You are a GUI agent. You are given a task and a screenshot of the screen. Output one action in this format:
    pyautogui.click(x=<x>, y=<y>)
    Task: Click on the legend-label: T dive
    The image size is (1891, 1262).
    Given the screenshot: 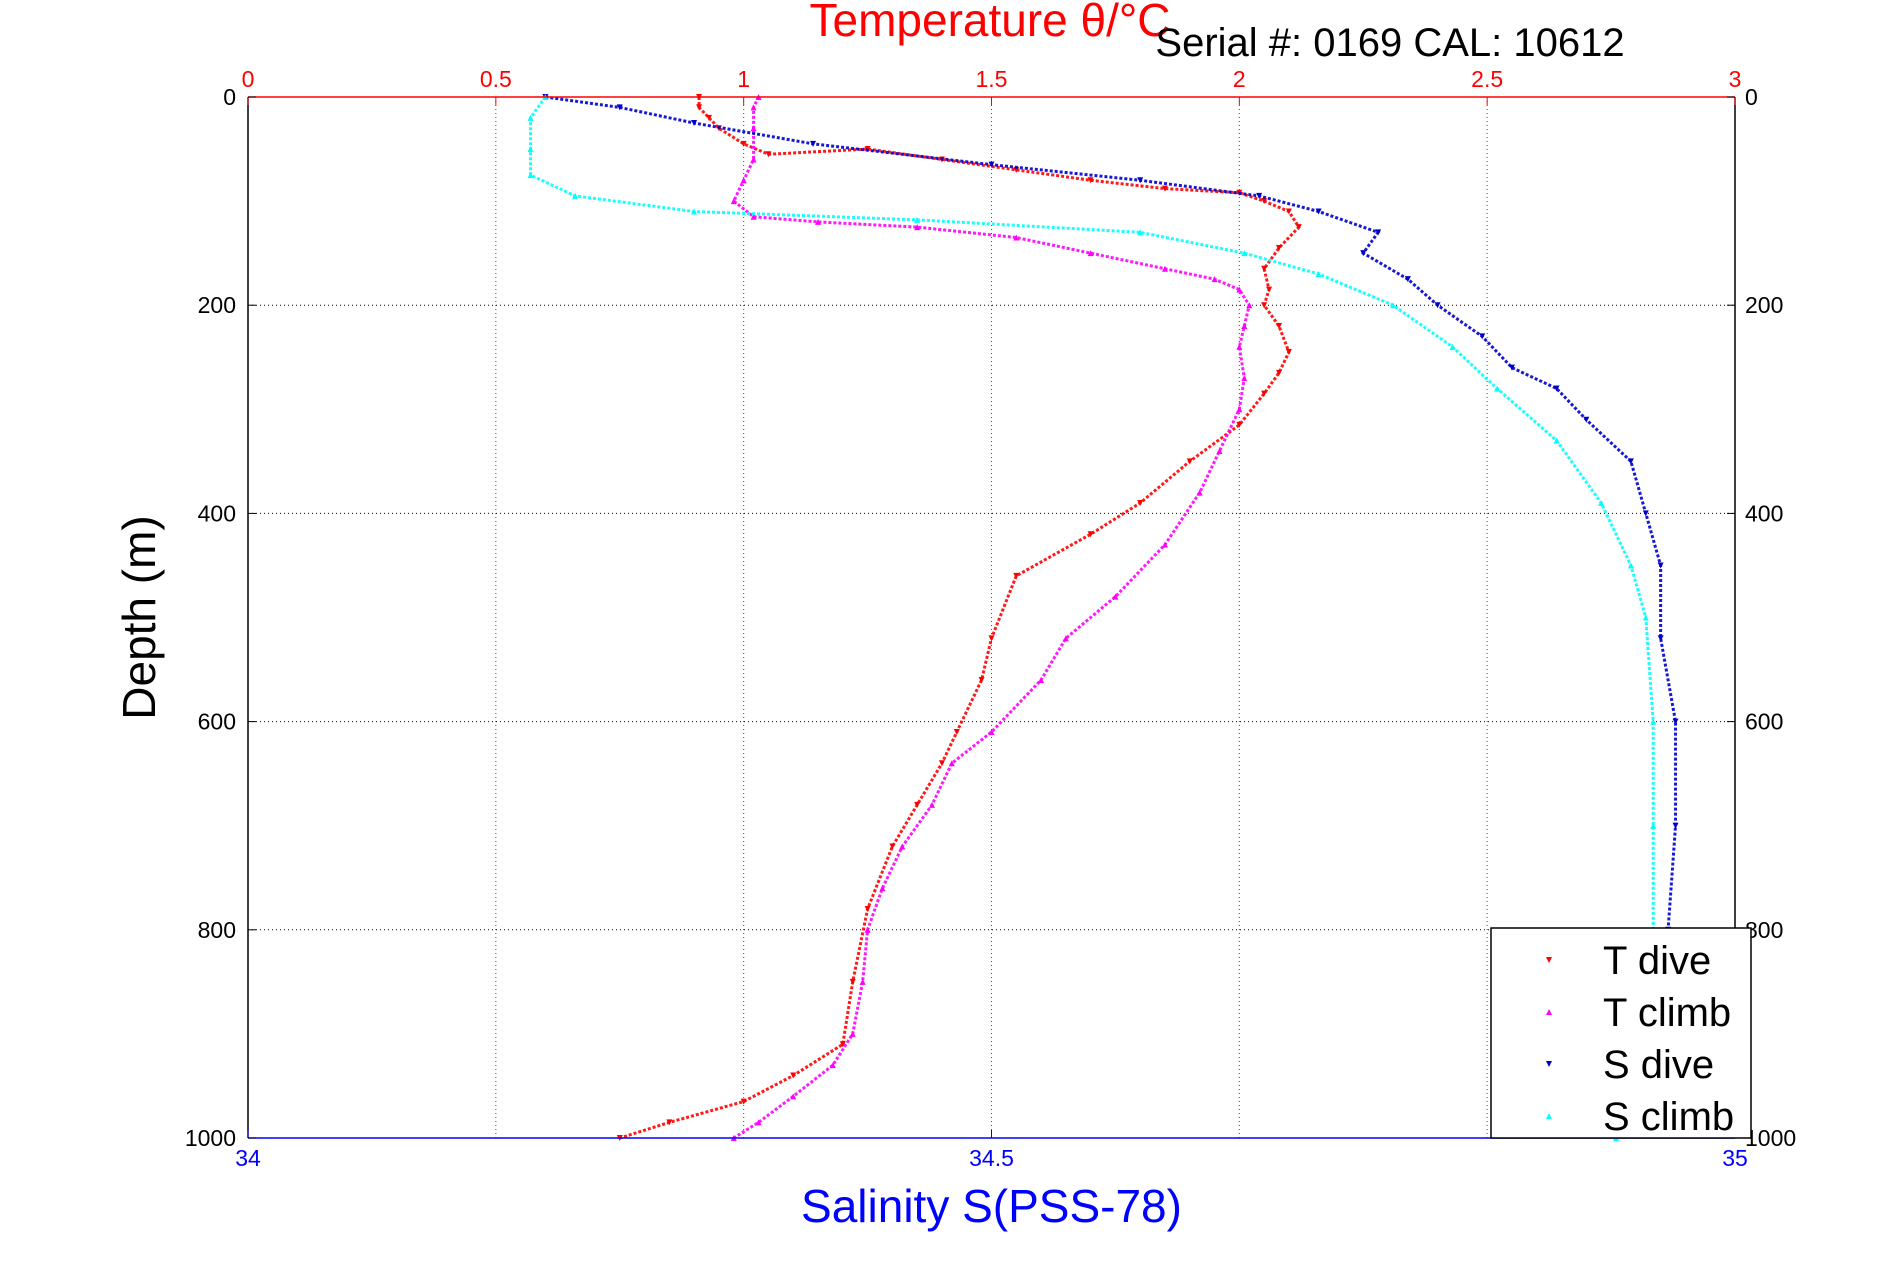 What is the action you would take?
    pyautogui.click(x=1657, y=961)
    